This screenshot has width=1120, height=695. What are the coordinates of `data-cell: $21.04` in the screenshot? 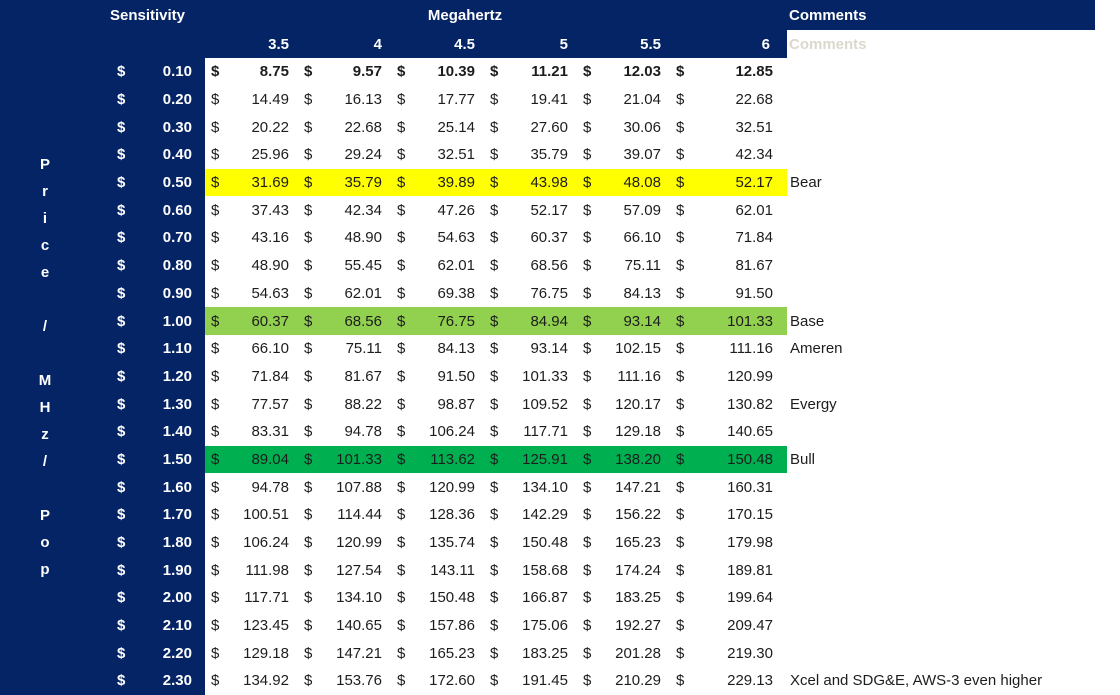 It's located at (623, 100).